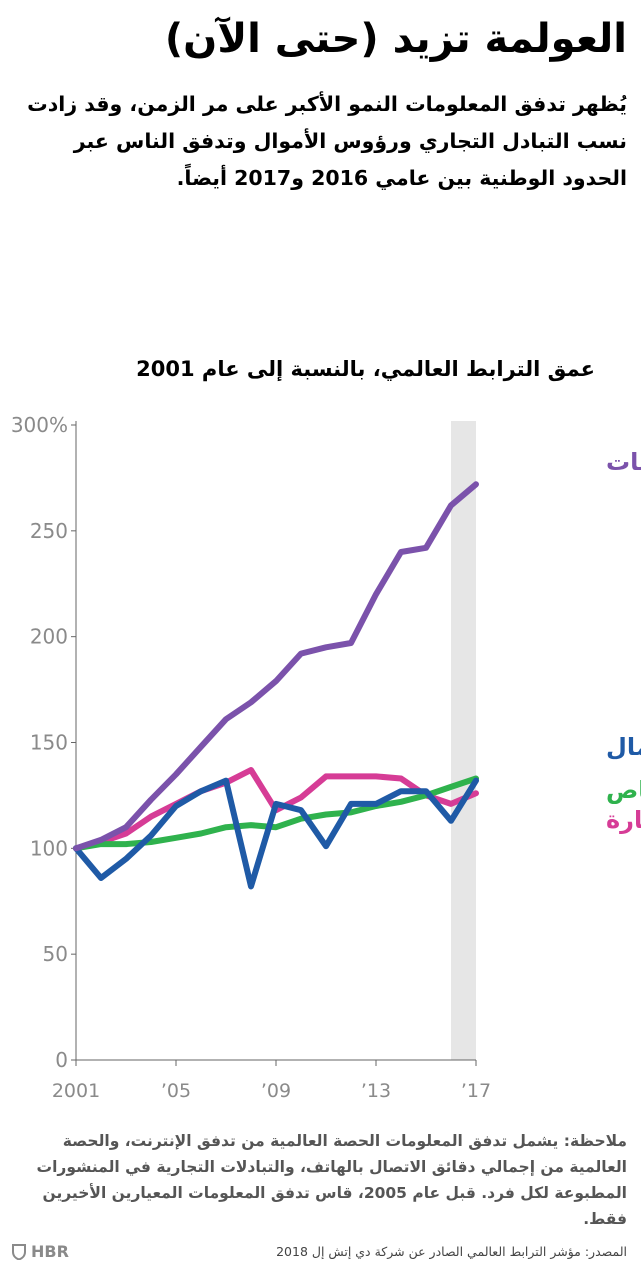 The image size is (641, 1271). What do you see at coordinates (176, 1091) in the screenshot?
I see `x-tick-label: ’05` at bounding box center [176, 1091].